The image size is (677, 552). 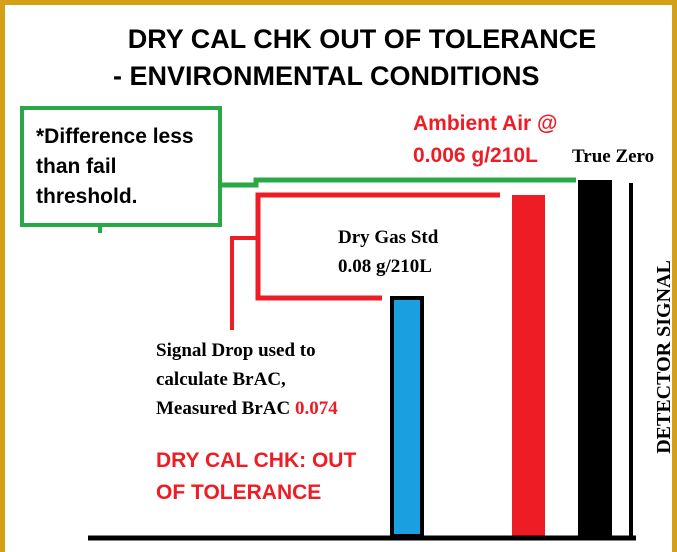 What do you see at coordinates (236, 350) in the screenshot?
I see `signal-drop-text: Signal Drop used to` at bounding box center [236, 350].